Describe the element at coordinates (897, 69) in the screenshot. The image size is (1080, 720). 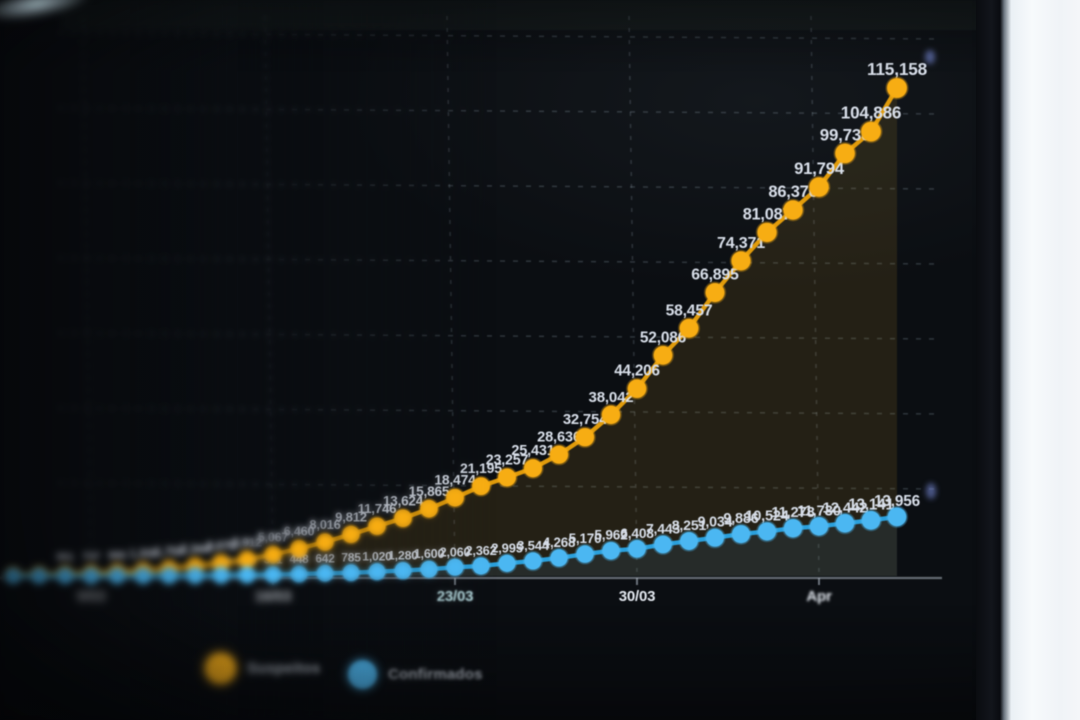
I see `data-label-suspeitos: 115,158` at that location.